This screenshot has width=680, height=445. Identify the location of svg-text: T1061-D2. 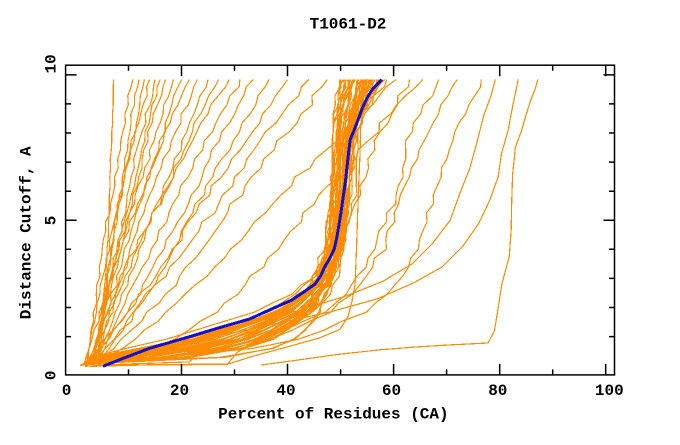
(348, 25).